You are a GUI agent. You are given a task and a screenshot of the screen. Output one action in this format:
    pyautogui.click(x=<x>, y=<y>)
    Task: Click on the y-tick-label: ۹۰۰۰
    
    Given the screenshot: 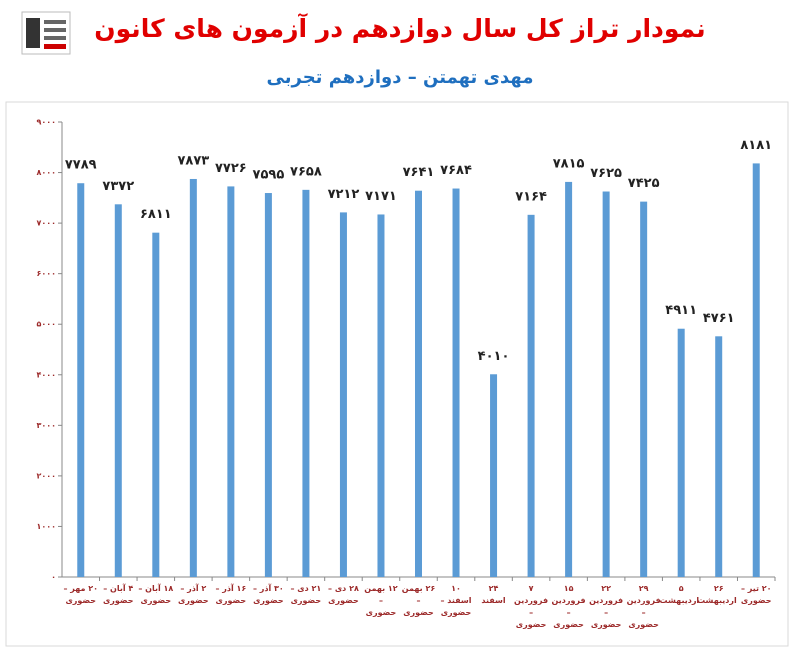 What is the action you would take?
    pyautogui.click(x=46, y=122)
    